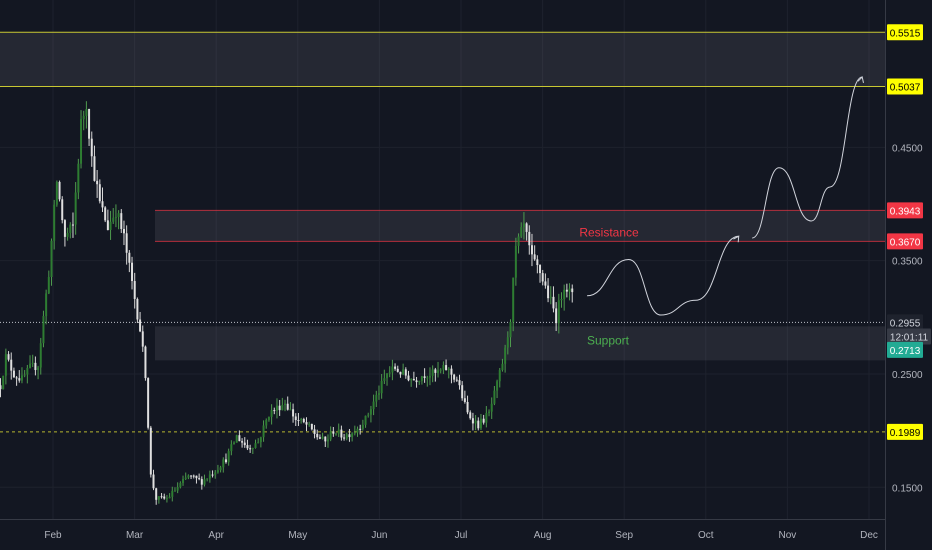 Image resolution: width=932 pixels, height=550 pixels. What do you see at coordinates (706, 535) in the screenshot?
I see `time-tick-oct: Oct` at bounding box center [706, 535].